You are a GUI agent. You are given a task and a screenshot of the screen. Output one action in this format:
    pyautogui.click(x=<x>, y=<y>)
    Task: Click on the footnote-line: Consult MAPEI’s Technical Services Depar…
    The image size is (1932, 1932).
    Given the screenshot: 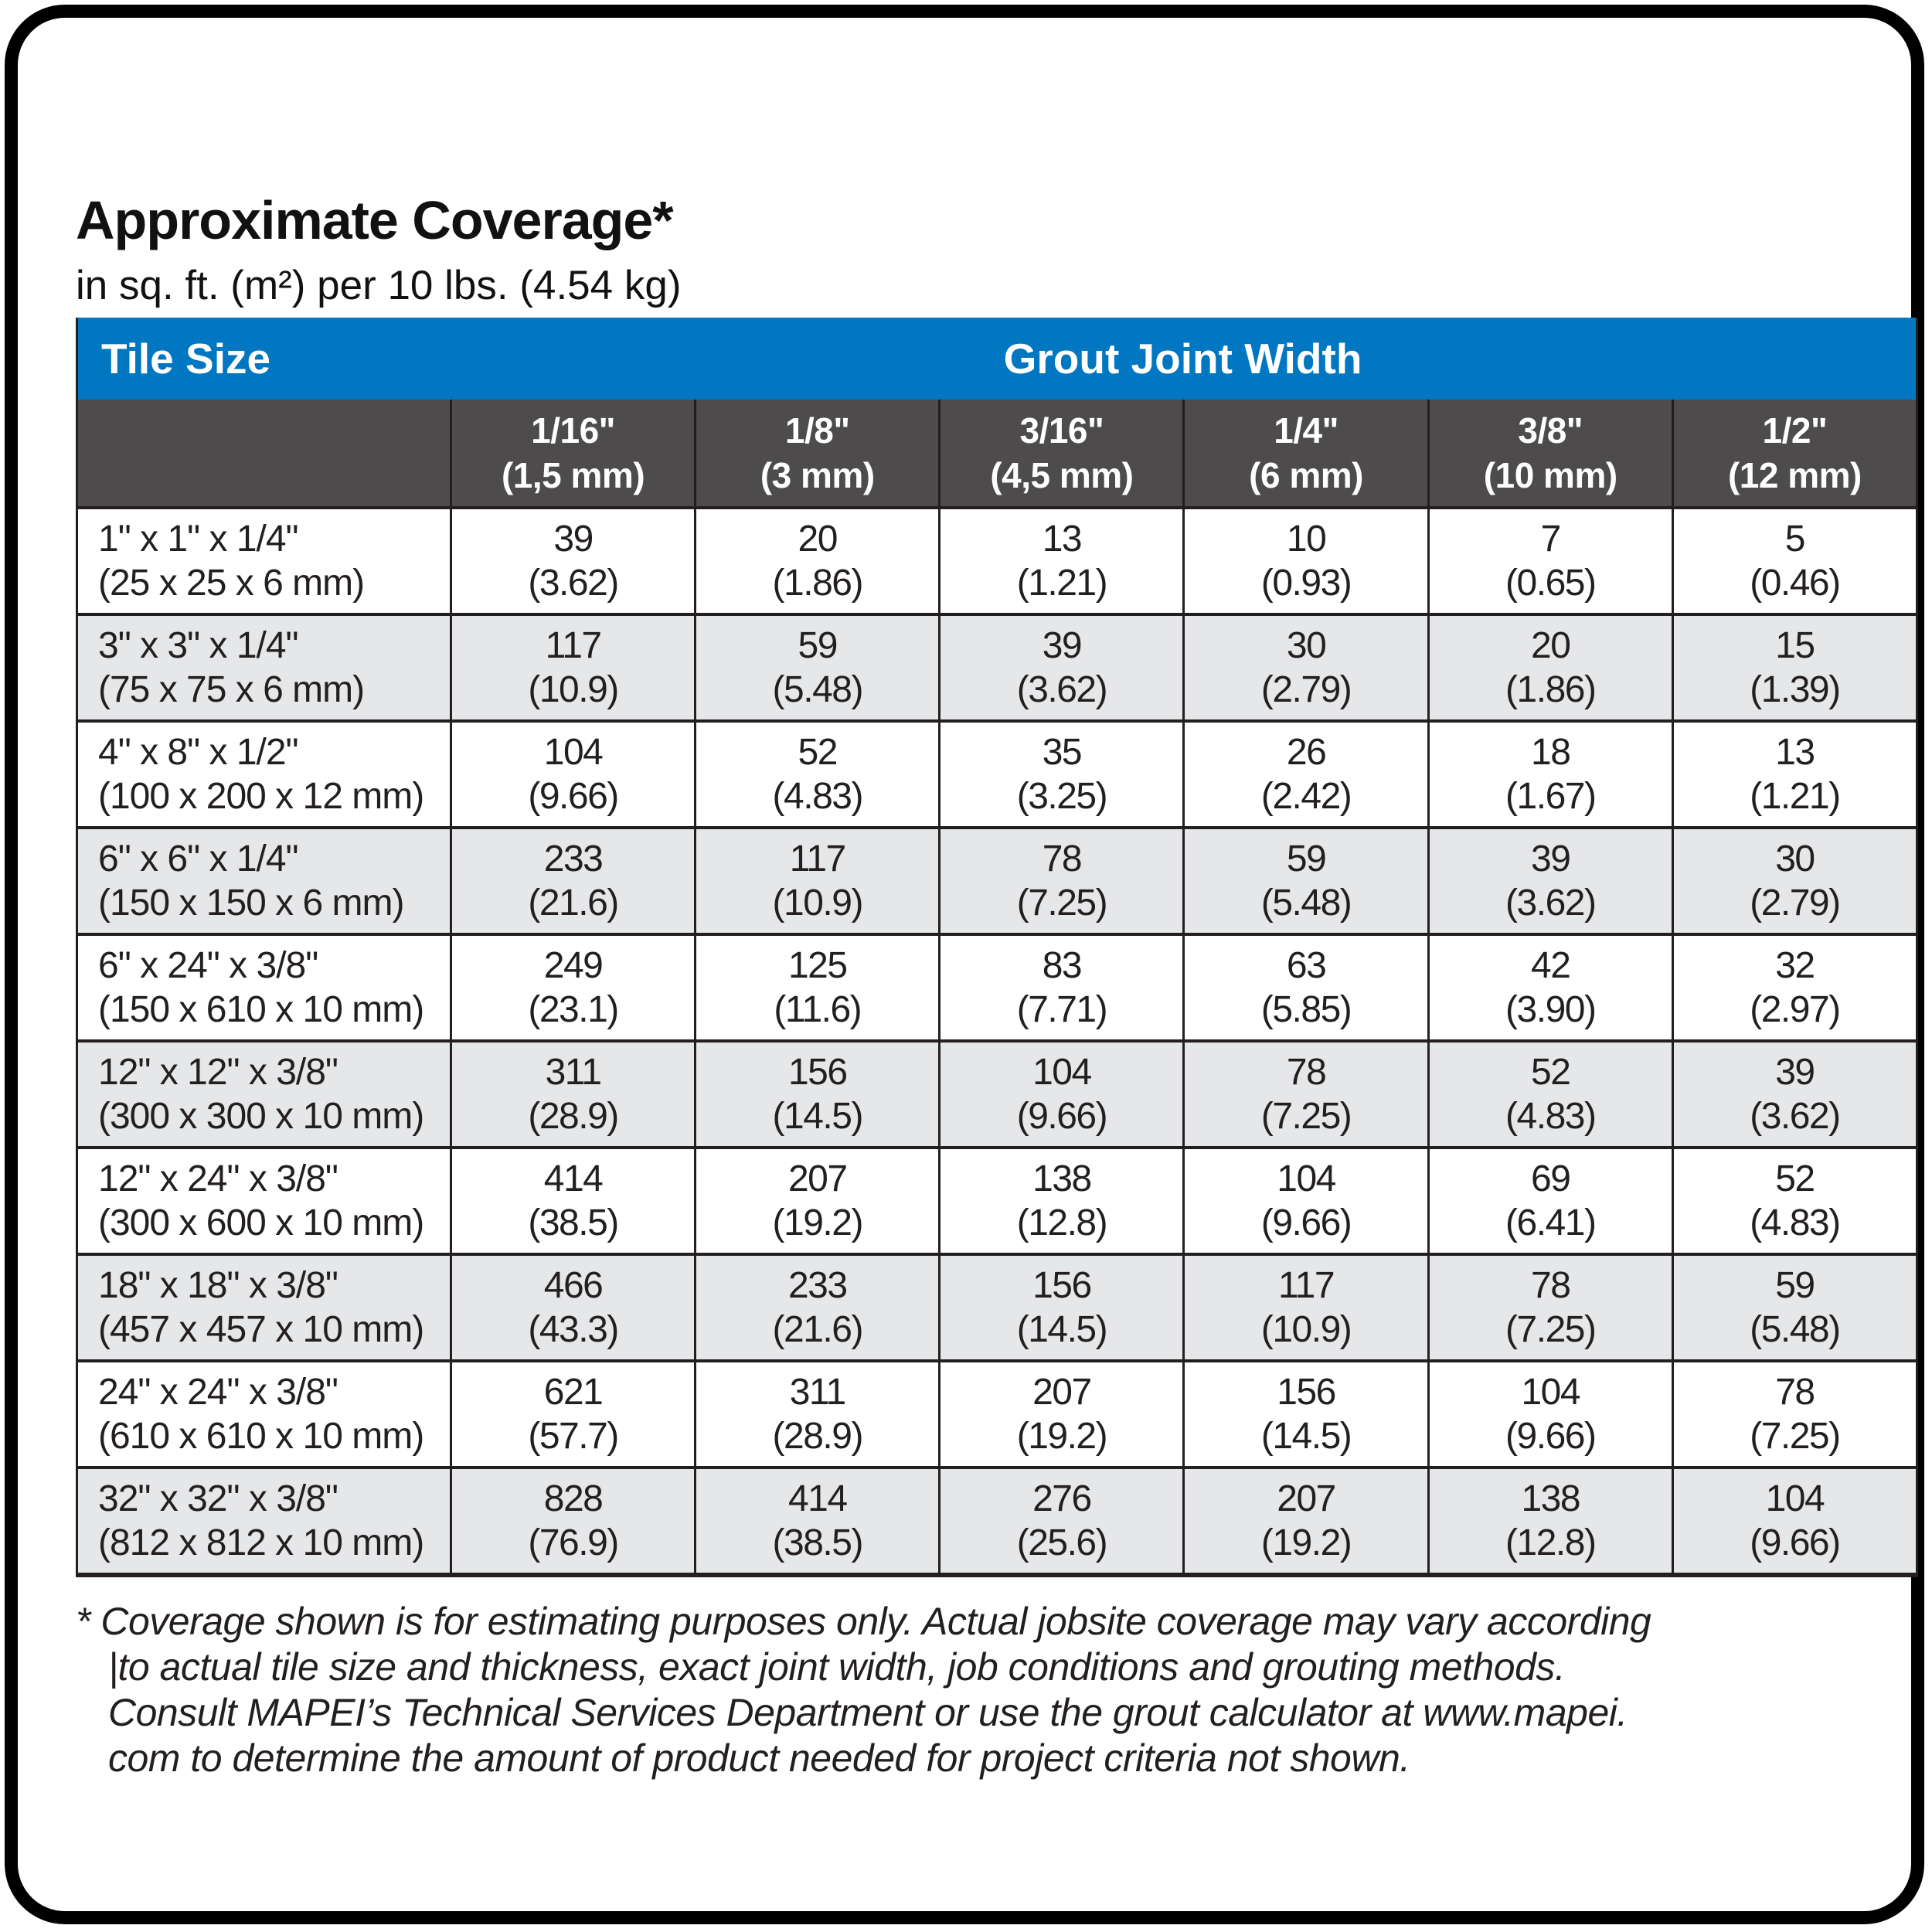 What is the action you would take?
    pyautogui.click(x=868, y=1713)
    